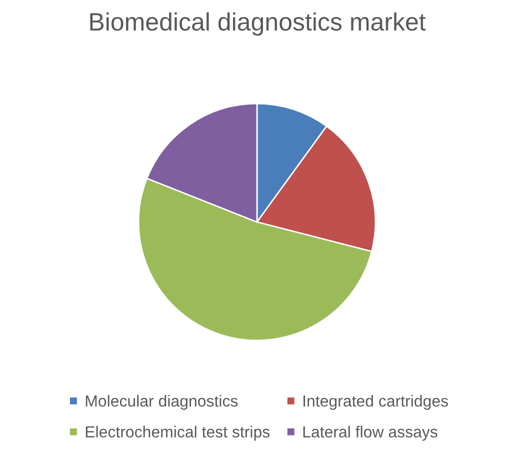 This screenshot has height=462, width=514. What do you see at coordinates (178, 433) in the screenshot?
I see `legend-label: Electrochemical test strips` at bounding box center [178, 433].